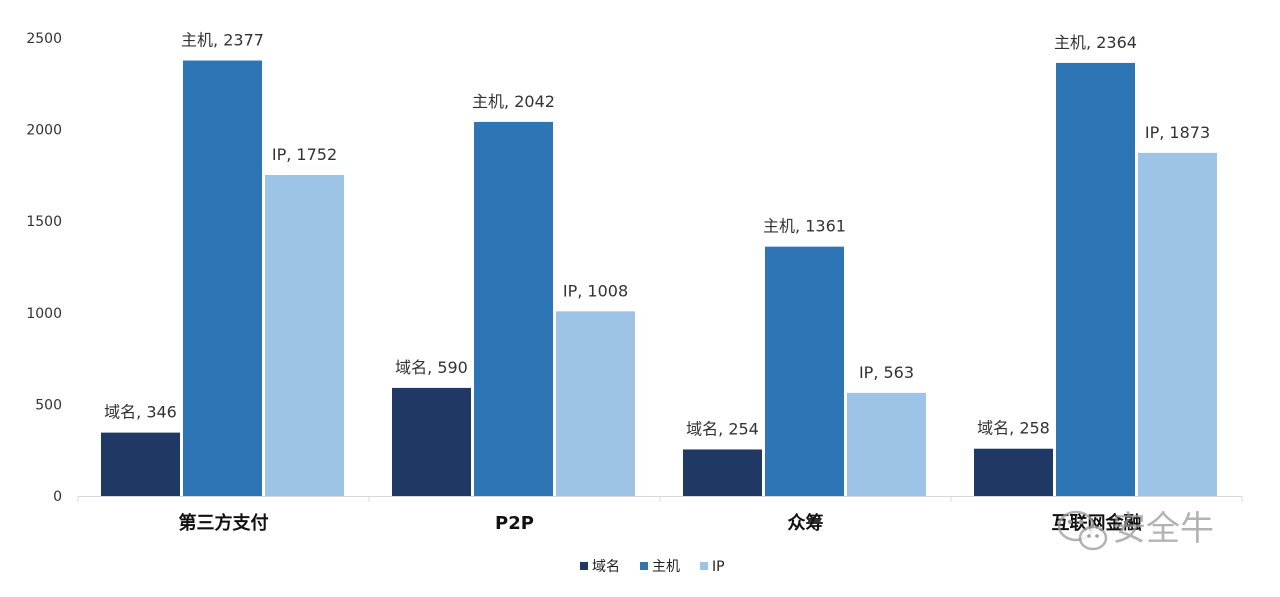 The image size is (1280, 597). What do you see at coordinates (140, 412) in the screenshot?
I see `data-label: 域名, 346` at bounding box center [140, 412].